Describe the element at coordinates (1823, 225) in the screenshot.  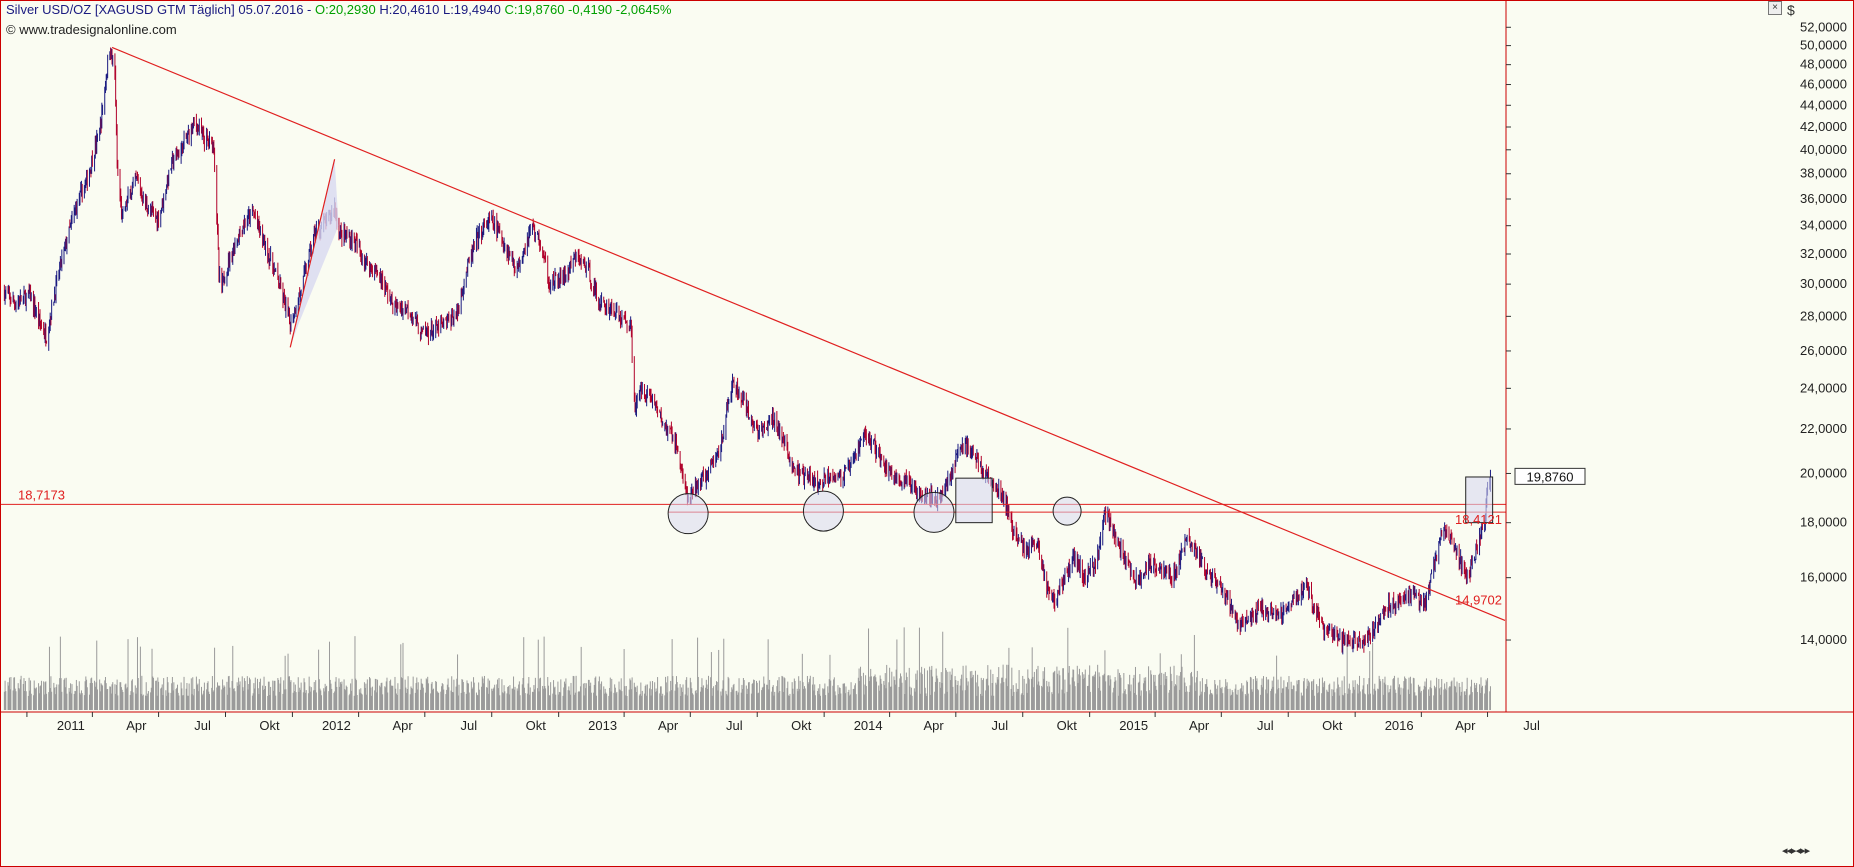
I see `y-tick-label: 34,0000` at that location.